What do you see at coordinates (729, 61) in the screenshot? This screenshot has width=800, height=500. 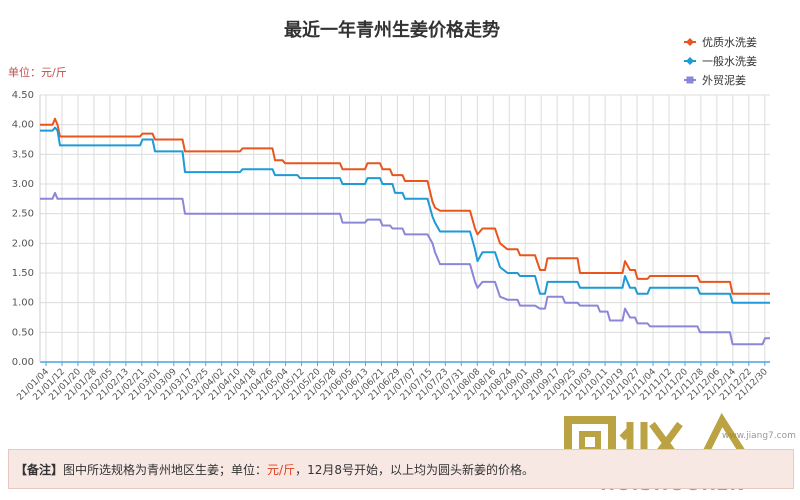 I see `legend-label: 一般水洗姜` at bounding box center [729, 61].